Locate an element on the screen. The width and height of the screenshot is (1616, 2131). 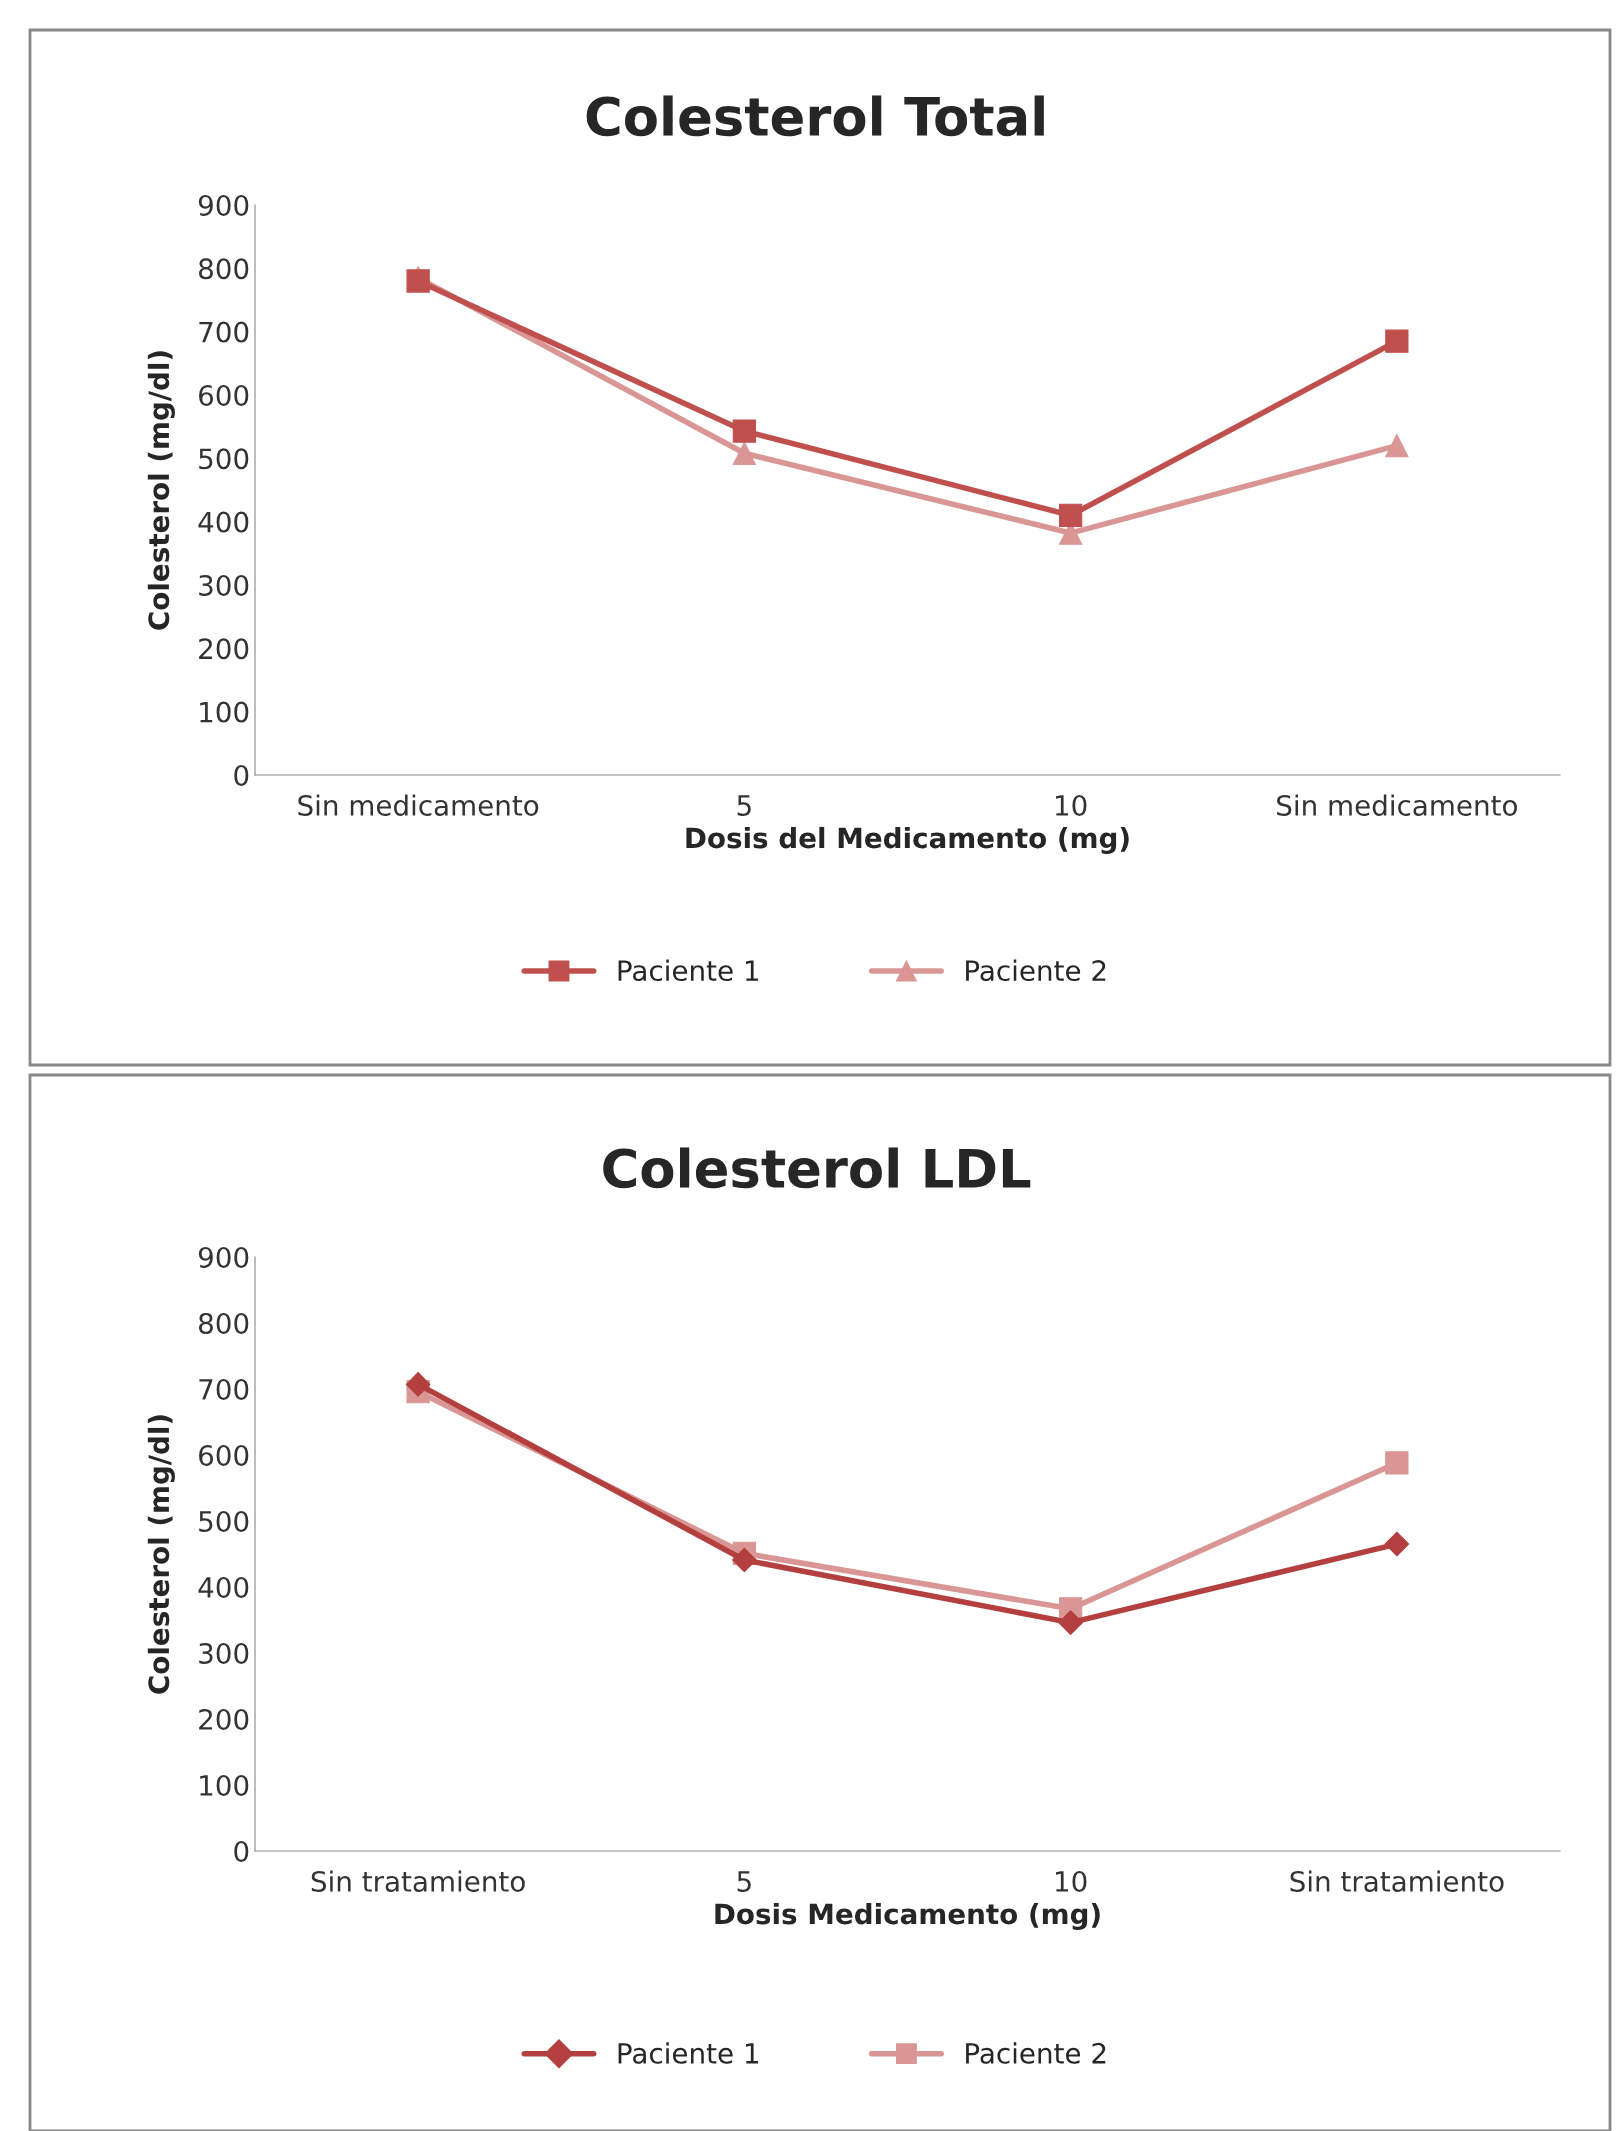
chart-title: Colesterol Total is located at coordinates (815, 116).